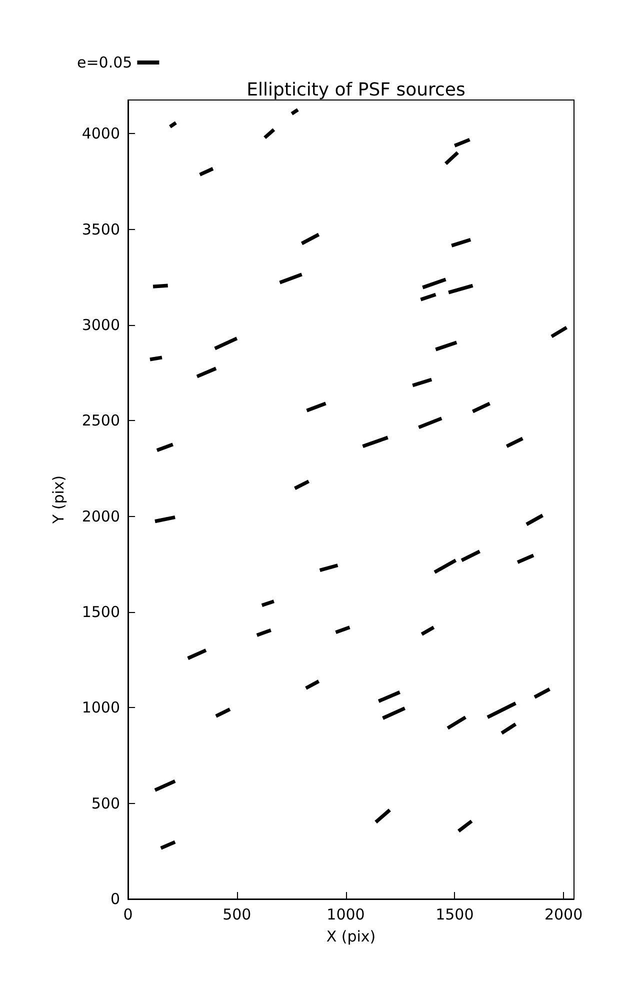 The height and width of the screenshot is (1000, 637). What do you see at coordinates (101, 133) in the screenshot?
I see `y-tick-label: 4000` at bounding box center [101, 133].